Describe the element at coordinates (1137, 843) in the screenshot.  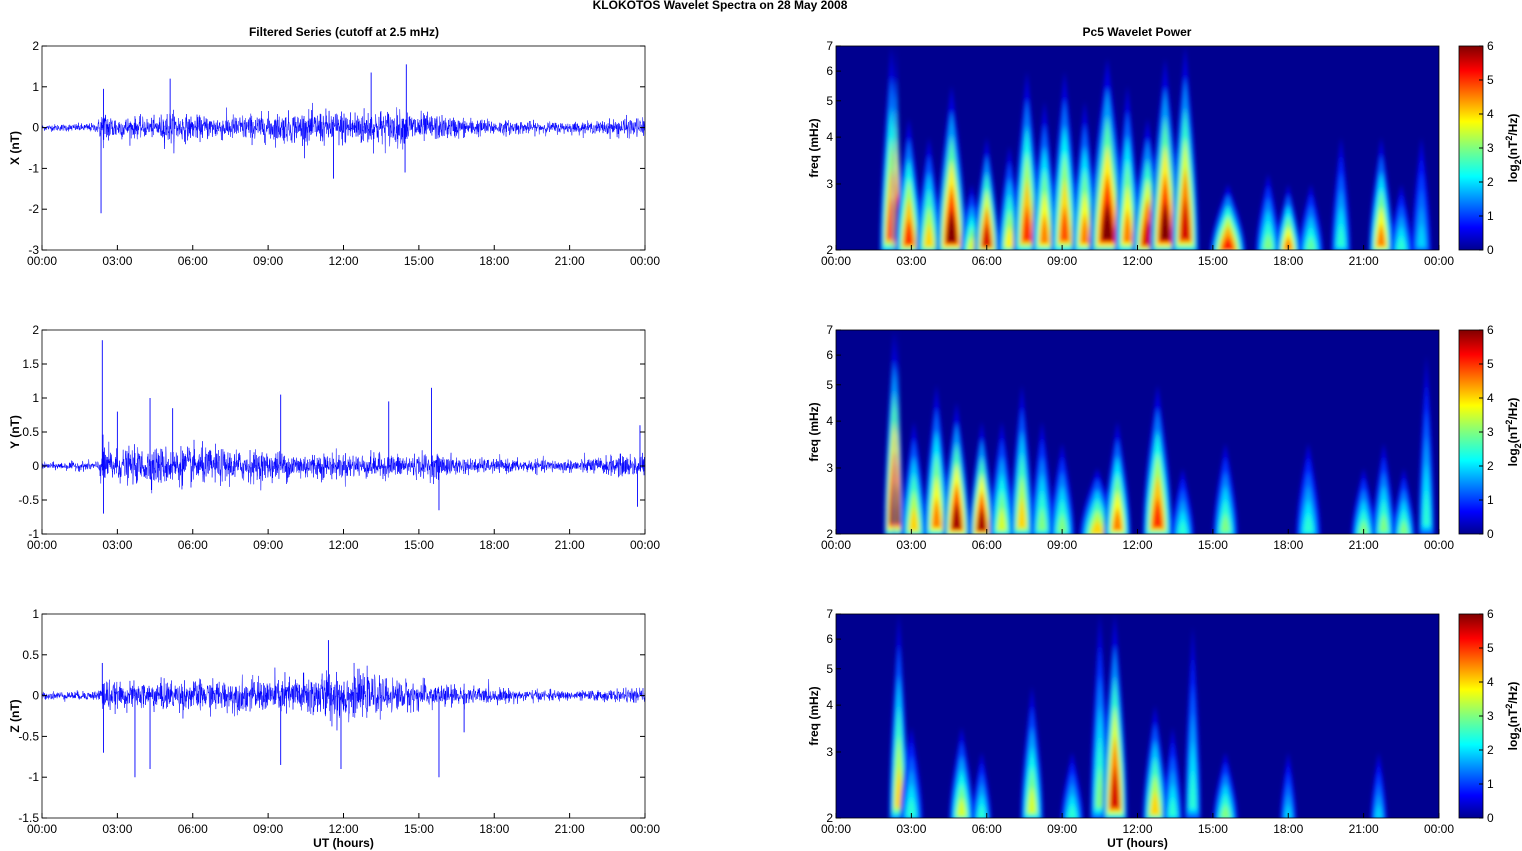
I see `xlabel: UT (hours)` at that location.